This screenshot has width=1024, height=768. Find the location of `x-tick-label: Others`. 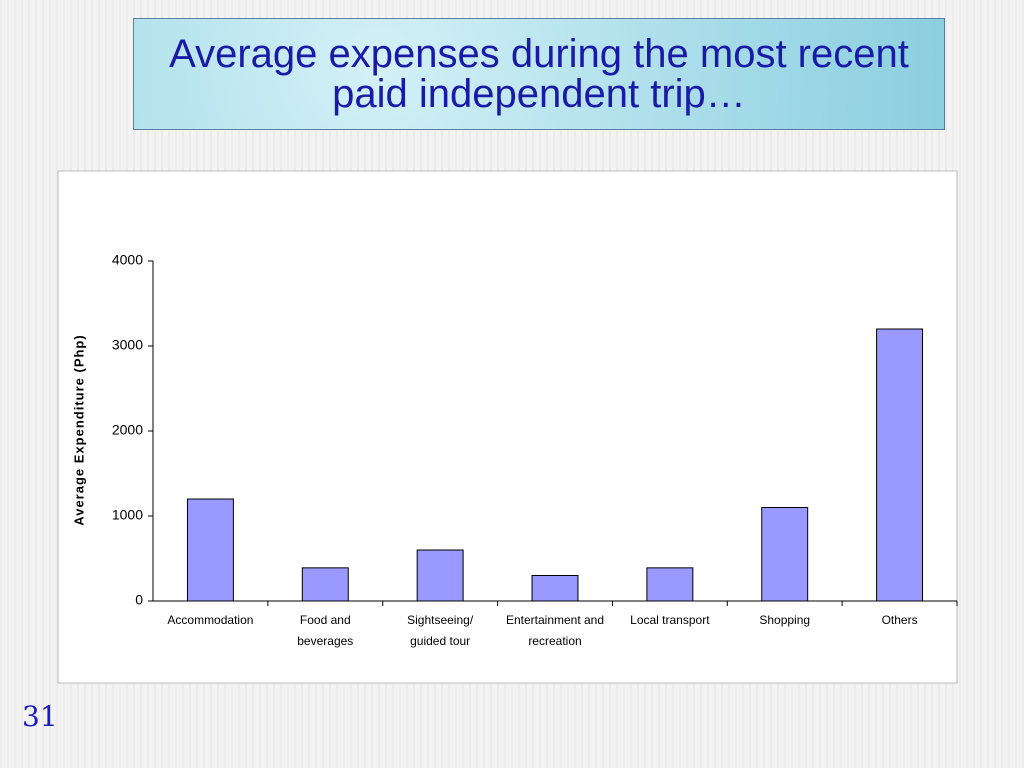

x-tick-label: Others is located at coordinates (900, 620).